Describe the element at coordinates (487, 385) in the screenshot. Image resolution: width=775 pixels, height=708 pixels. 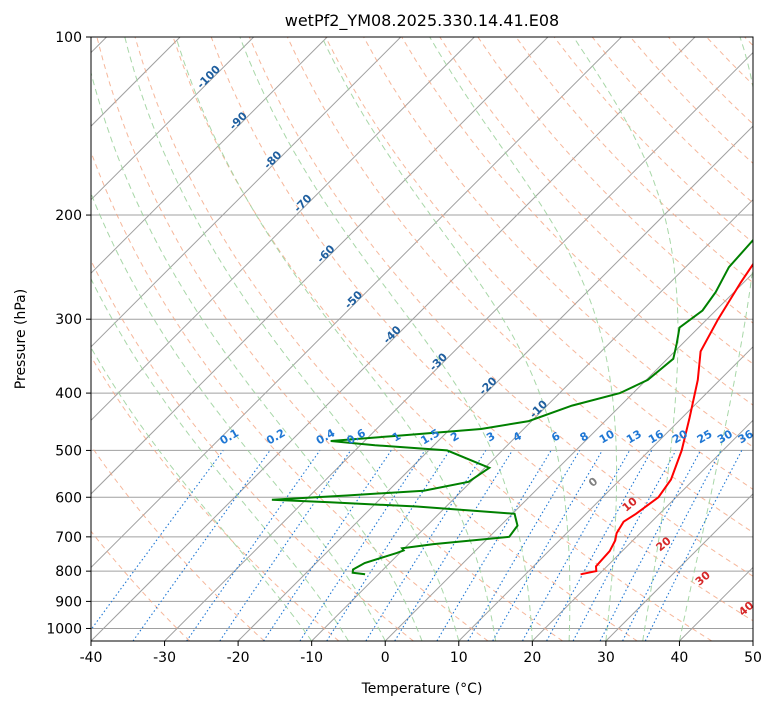
I see `isotherm-label: -20` at that location.